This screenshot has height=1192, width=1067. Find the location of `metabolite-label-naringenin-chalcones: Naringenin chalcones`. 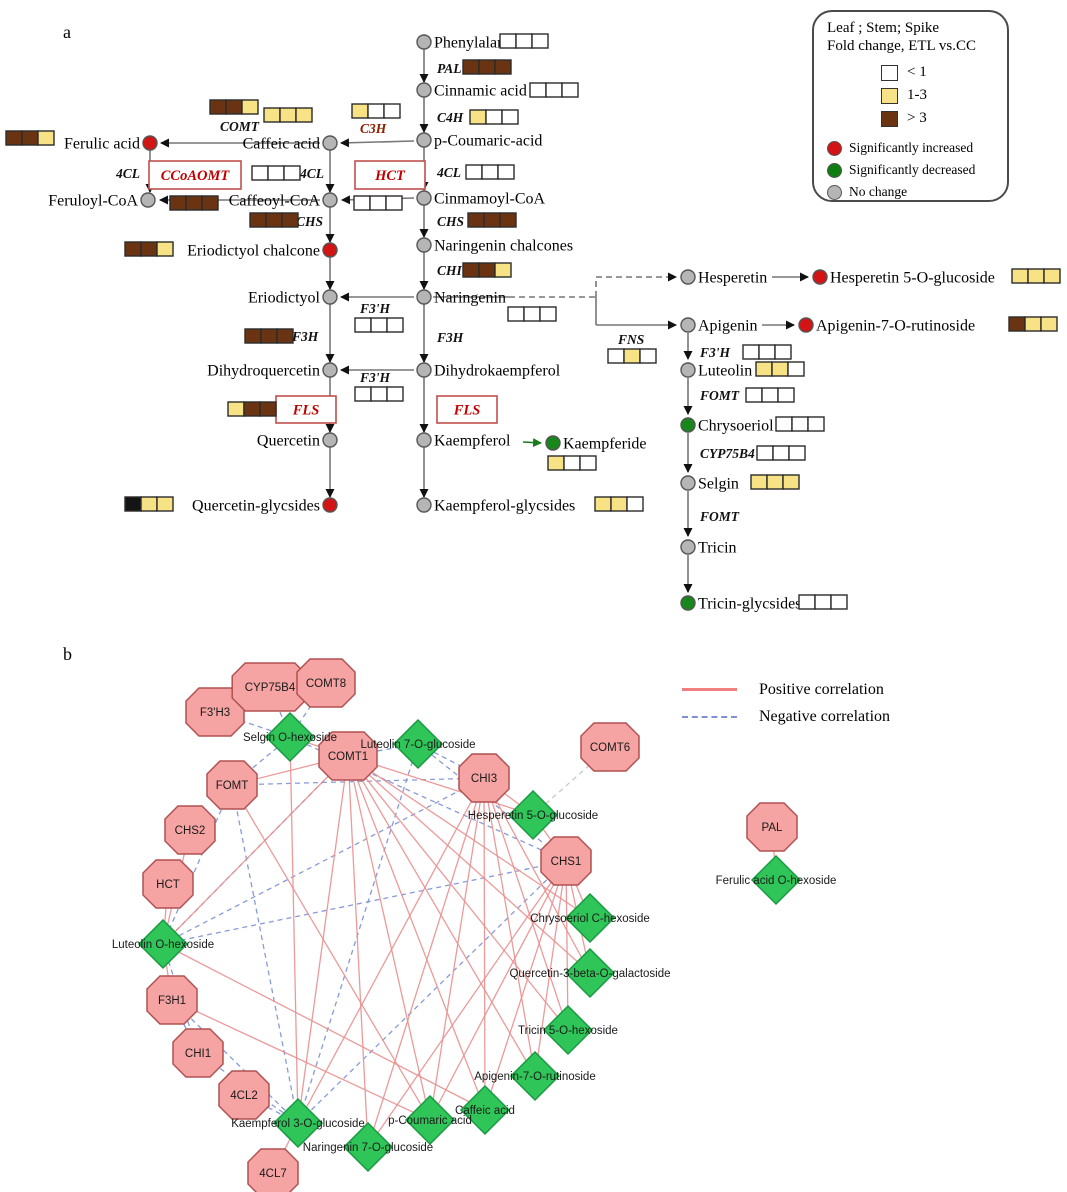

metabolite-label-naringenin-chalcones: Naringenin chalcones is located at coordinates (503, 246).